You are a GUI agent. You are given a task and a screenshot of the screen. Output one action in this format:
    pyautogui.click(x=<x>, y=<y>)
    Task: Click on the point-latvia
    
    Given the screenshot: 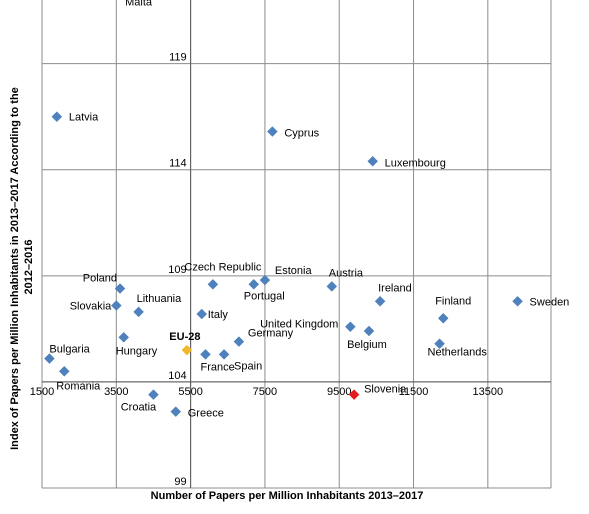 What is the action you would take?
    pyautogui.click(x=57, y=117)
    